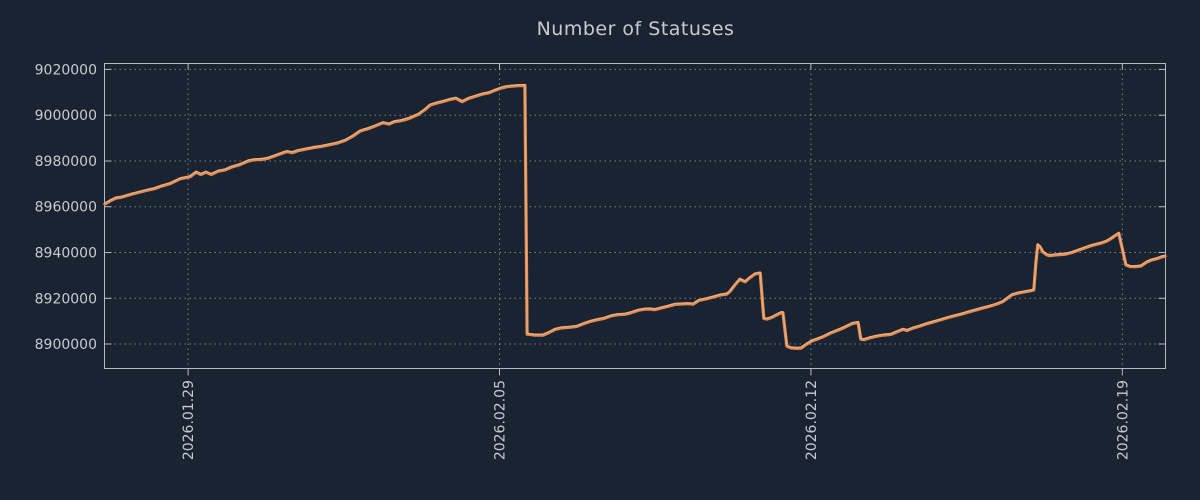  What do you see at coordinates (189, 420) in the screenshot?
I see `x-tick-label: 2026.01.29` at bounding box center [189, 420].